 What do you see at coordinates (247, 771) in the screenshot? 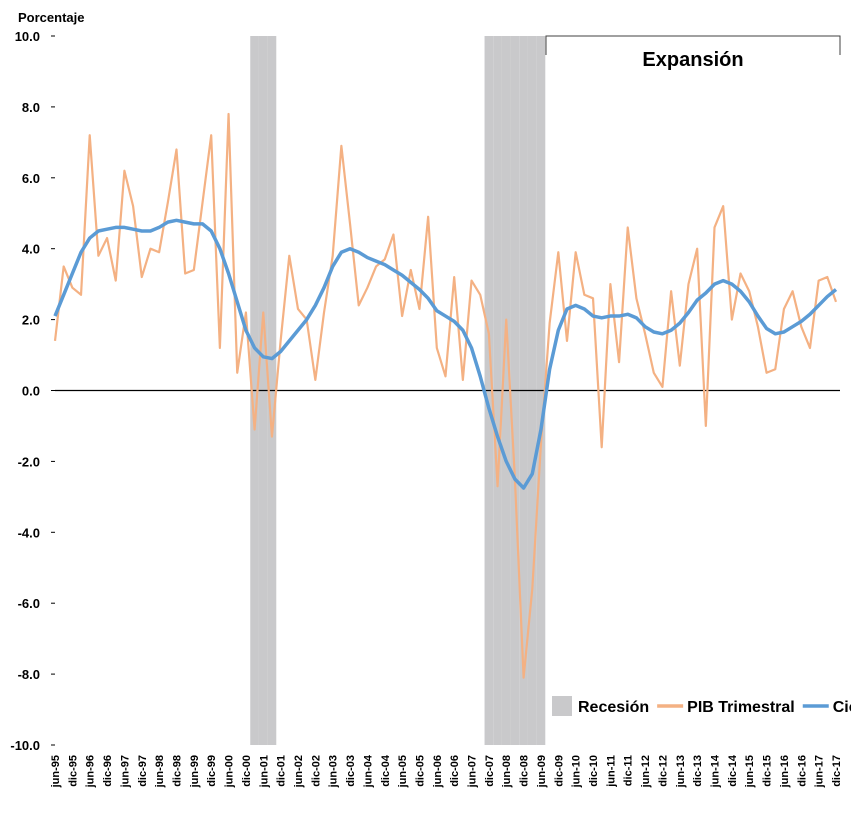
I see `x-tick-label: dic-00` at bounding box center [247, 771].